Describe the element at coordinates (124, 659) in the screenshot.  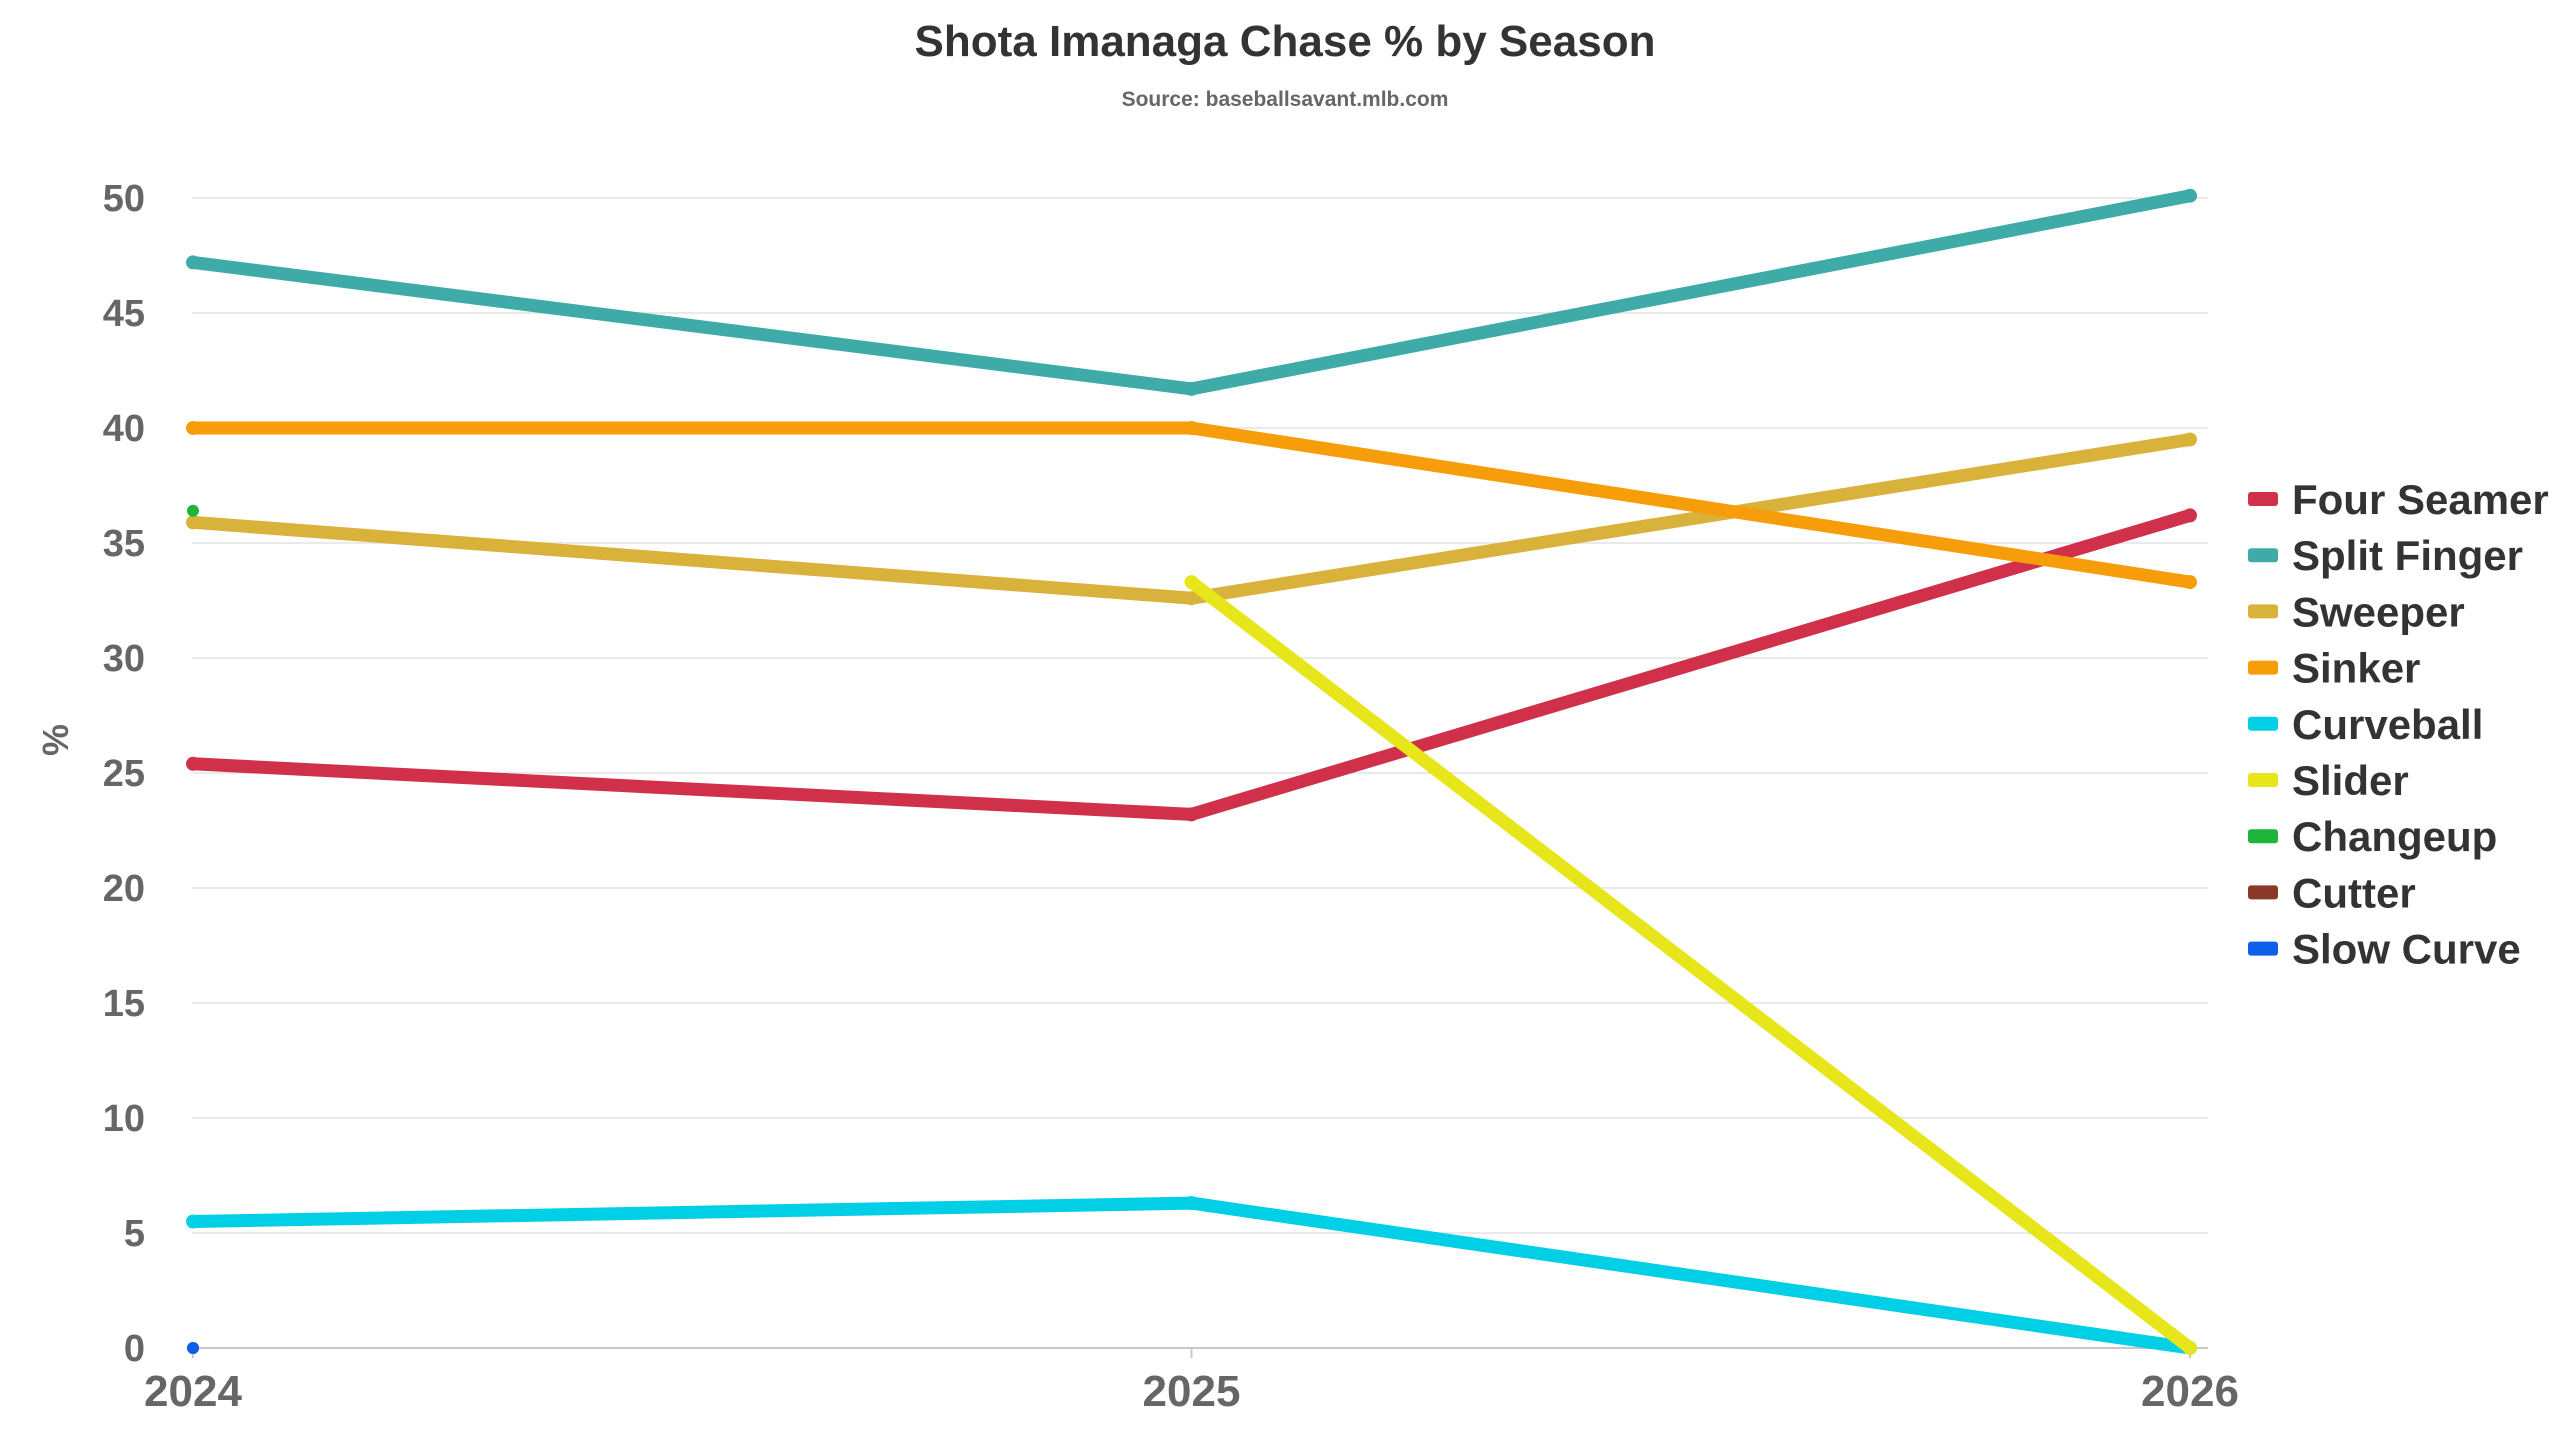
I see `y-tick-label: 30` at that location.